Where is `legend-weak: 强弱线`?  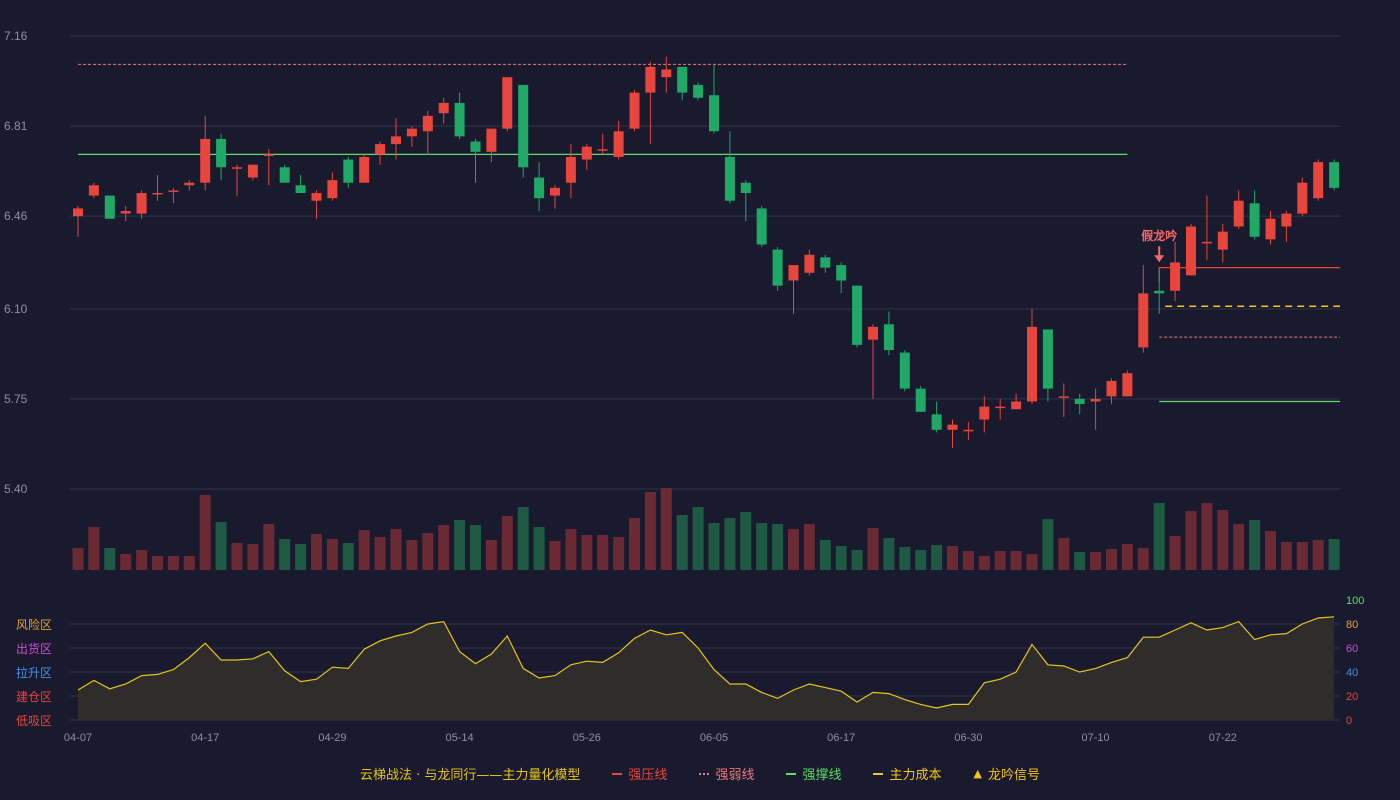 legend-weak: 强弱线 is located at coordinates (726, 773).